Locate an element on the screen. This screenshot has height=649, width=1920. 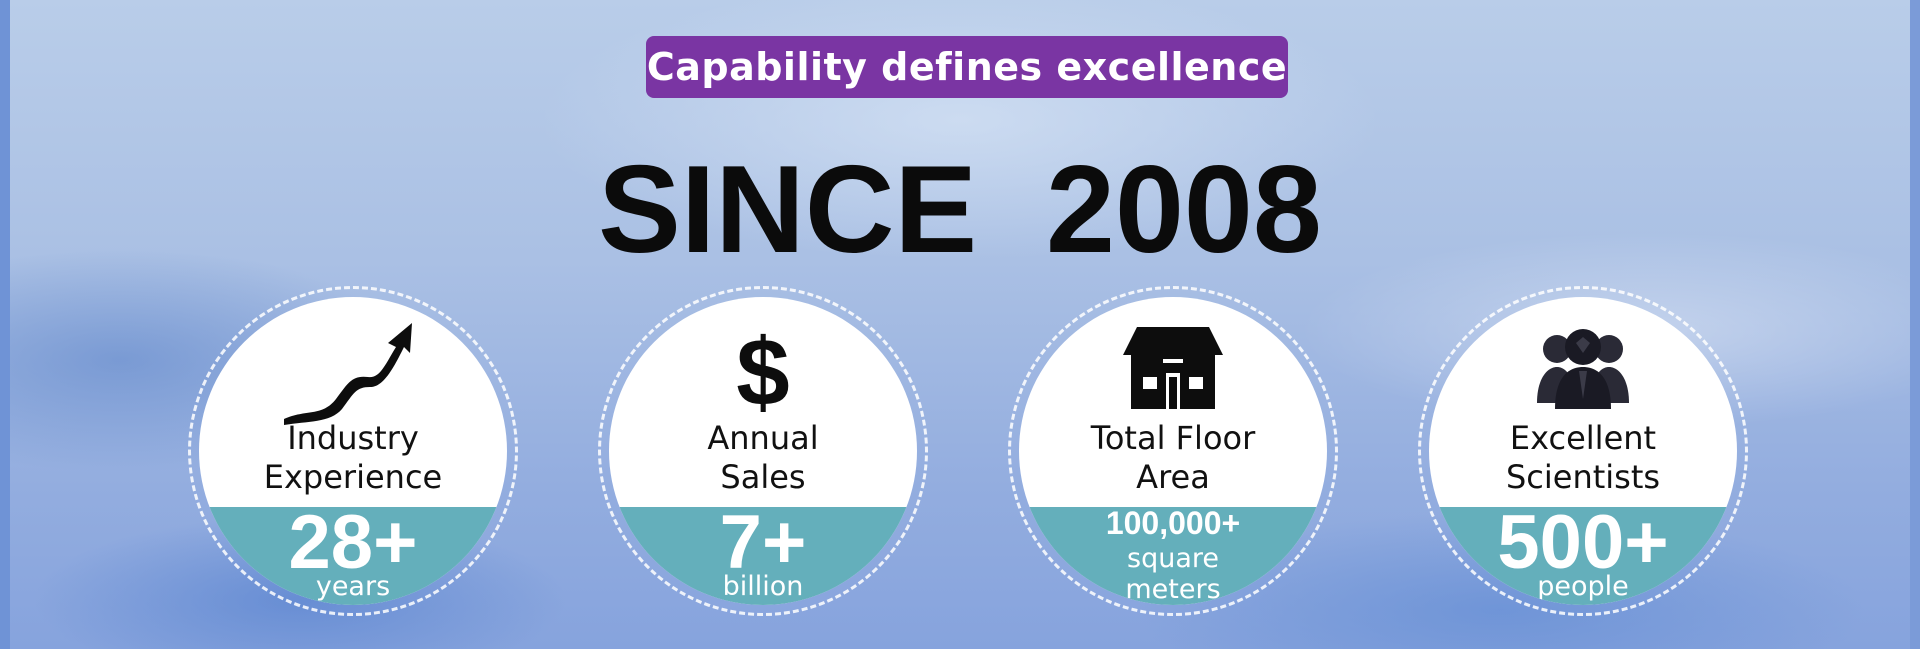
stat-circle: Excellent Scientists 500+ people is located at coordinates (1583, 451).